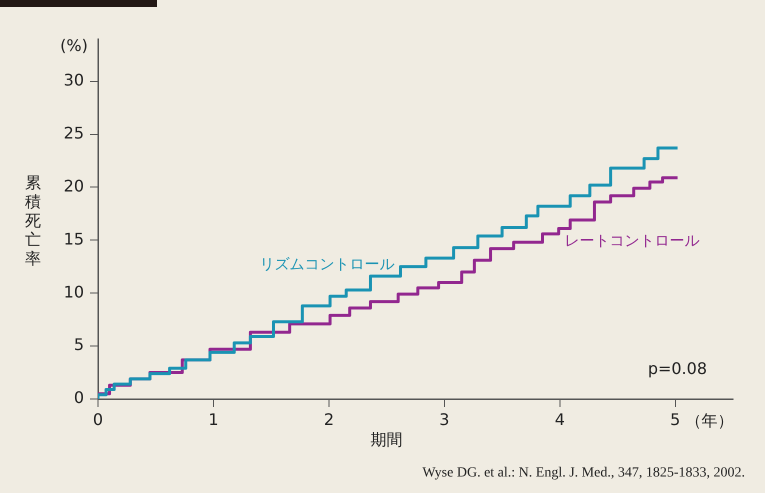  What do you see at coordinates (632, 241) in the screenshot?
I see `series-label: レートコントロール` at bounding box center [632, 241].